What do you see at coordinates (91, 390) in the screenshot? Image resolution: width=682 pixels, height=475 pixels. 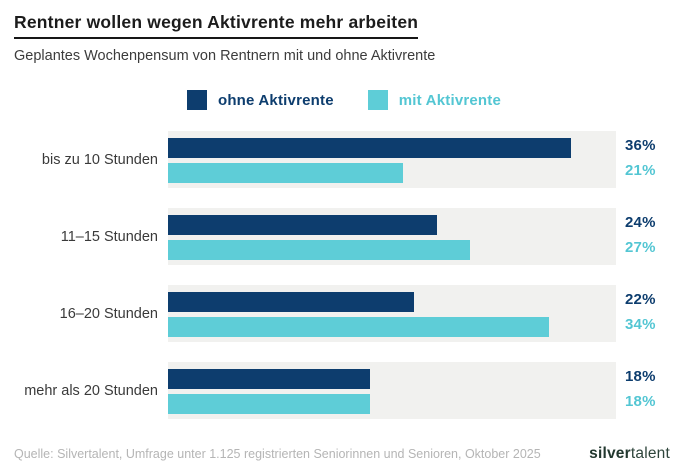 I see `category-label: mehr als 20 Stunden` at bounding box center [91, 390].